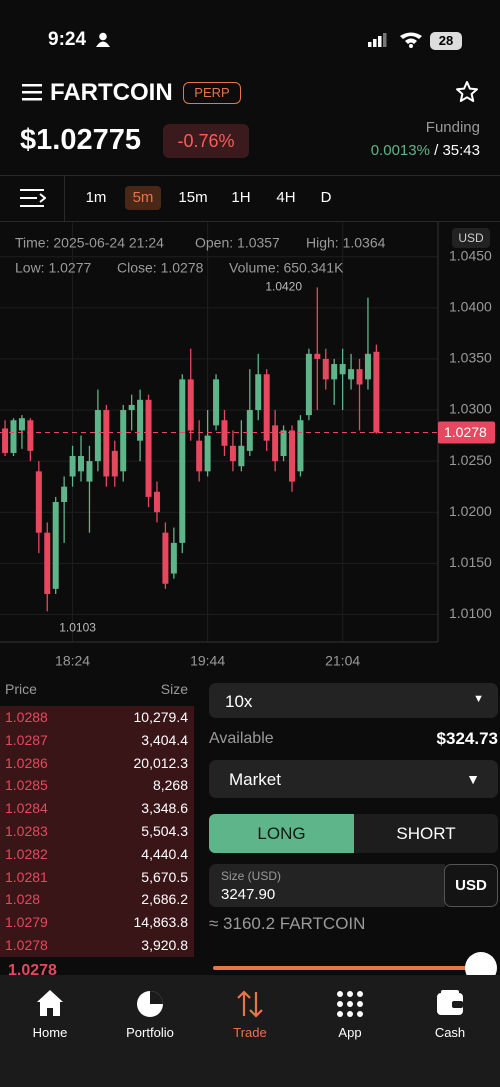  Describe the element at coordinates (353, 700) in the screenshot. I see `leverage-select: 10x ▼` at that location.